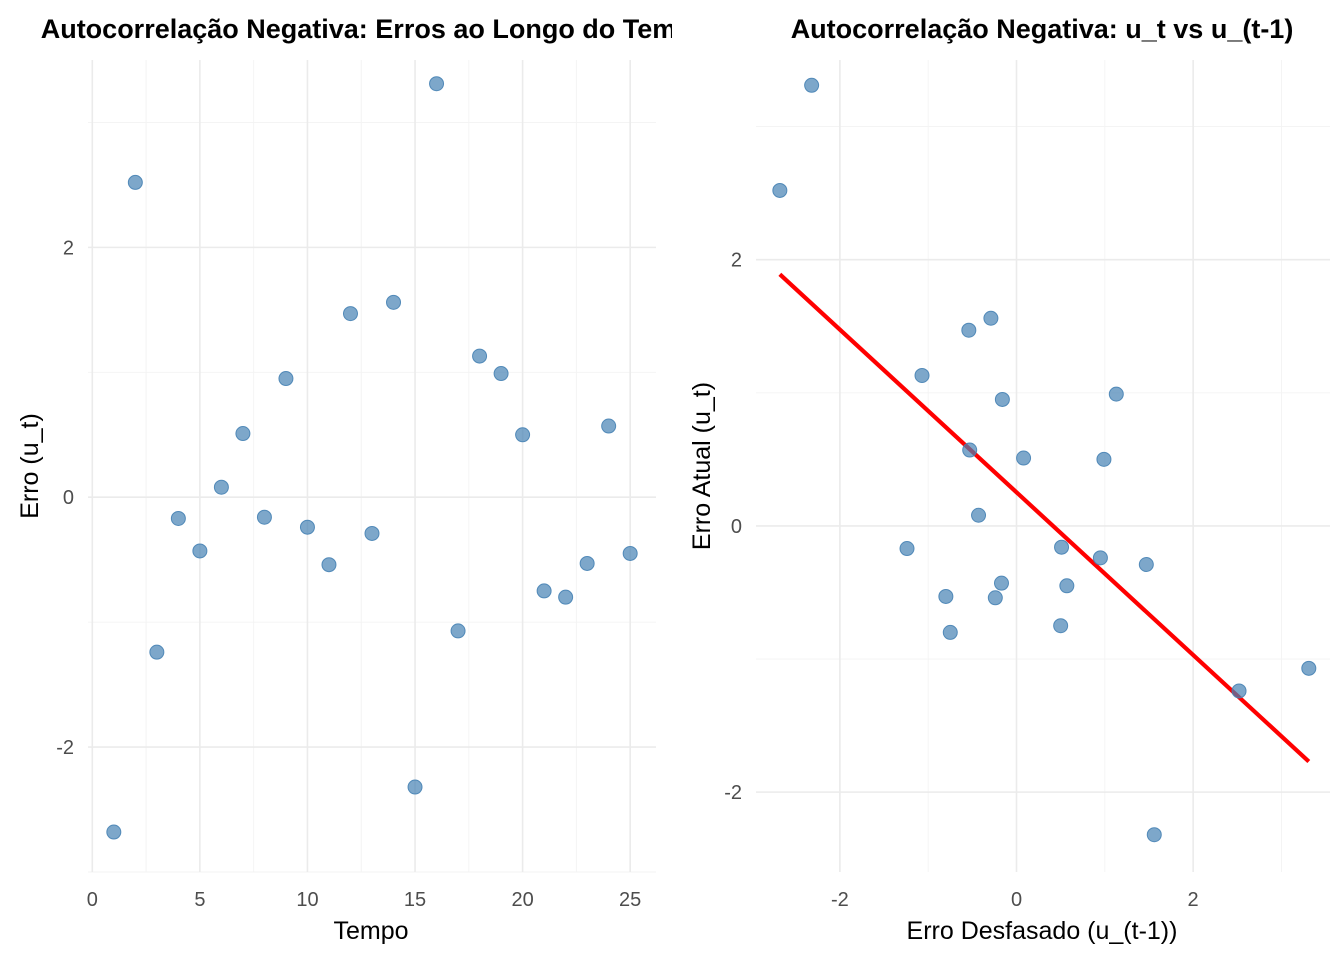 This screenshot has width=1344, height=960. I want to click on right-y-tick-labels: -2 0 2, so click(733, 527).